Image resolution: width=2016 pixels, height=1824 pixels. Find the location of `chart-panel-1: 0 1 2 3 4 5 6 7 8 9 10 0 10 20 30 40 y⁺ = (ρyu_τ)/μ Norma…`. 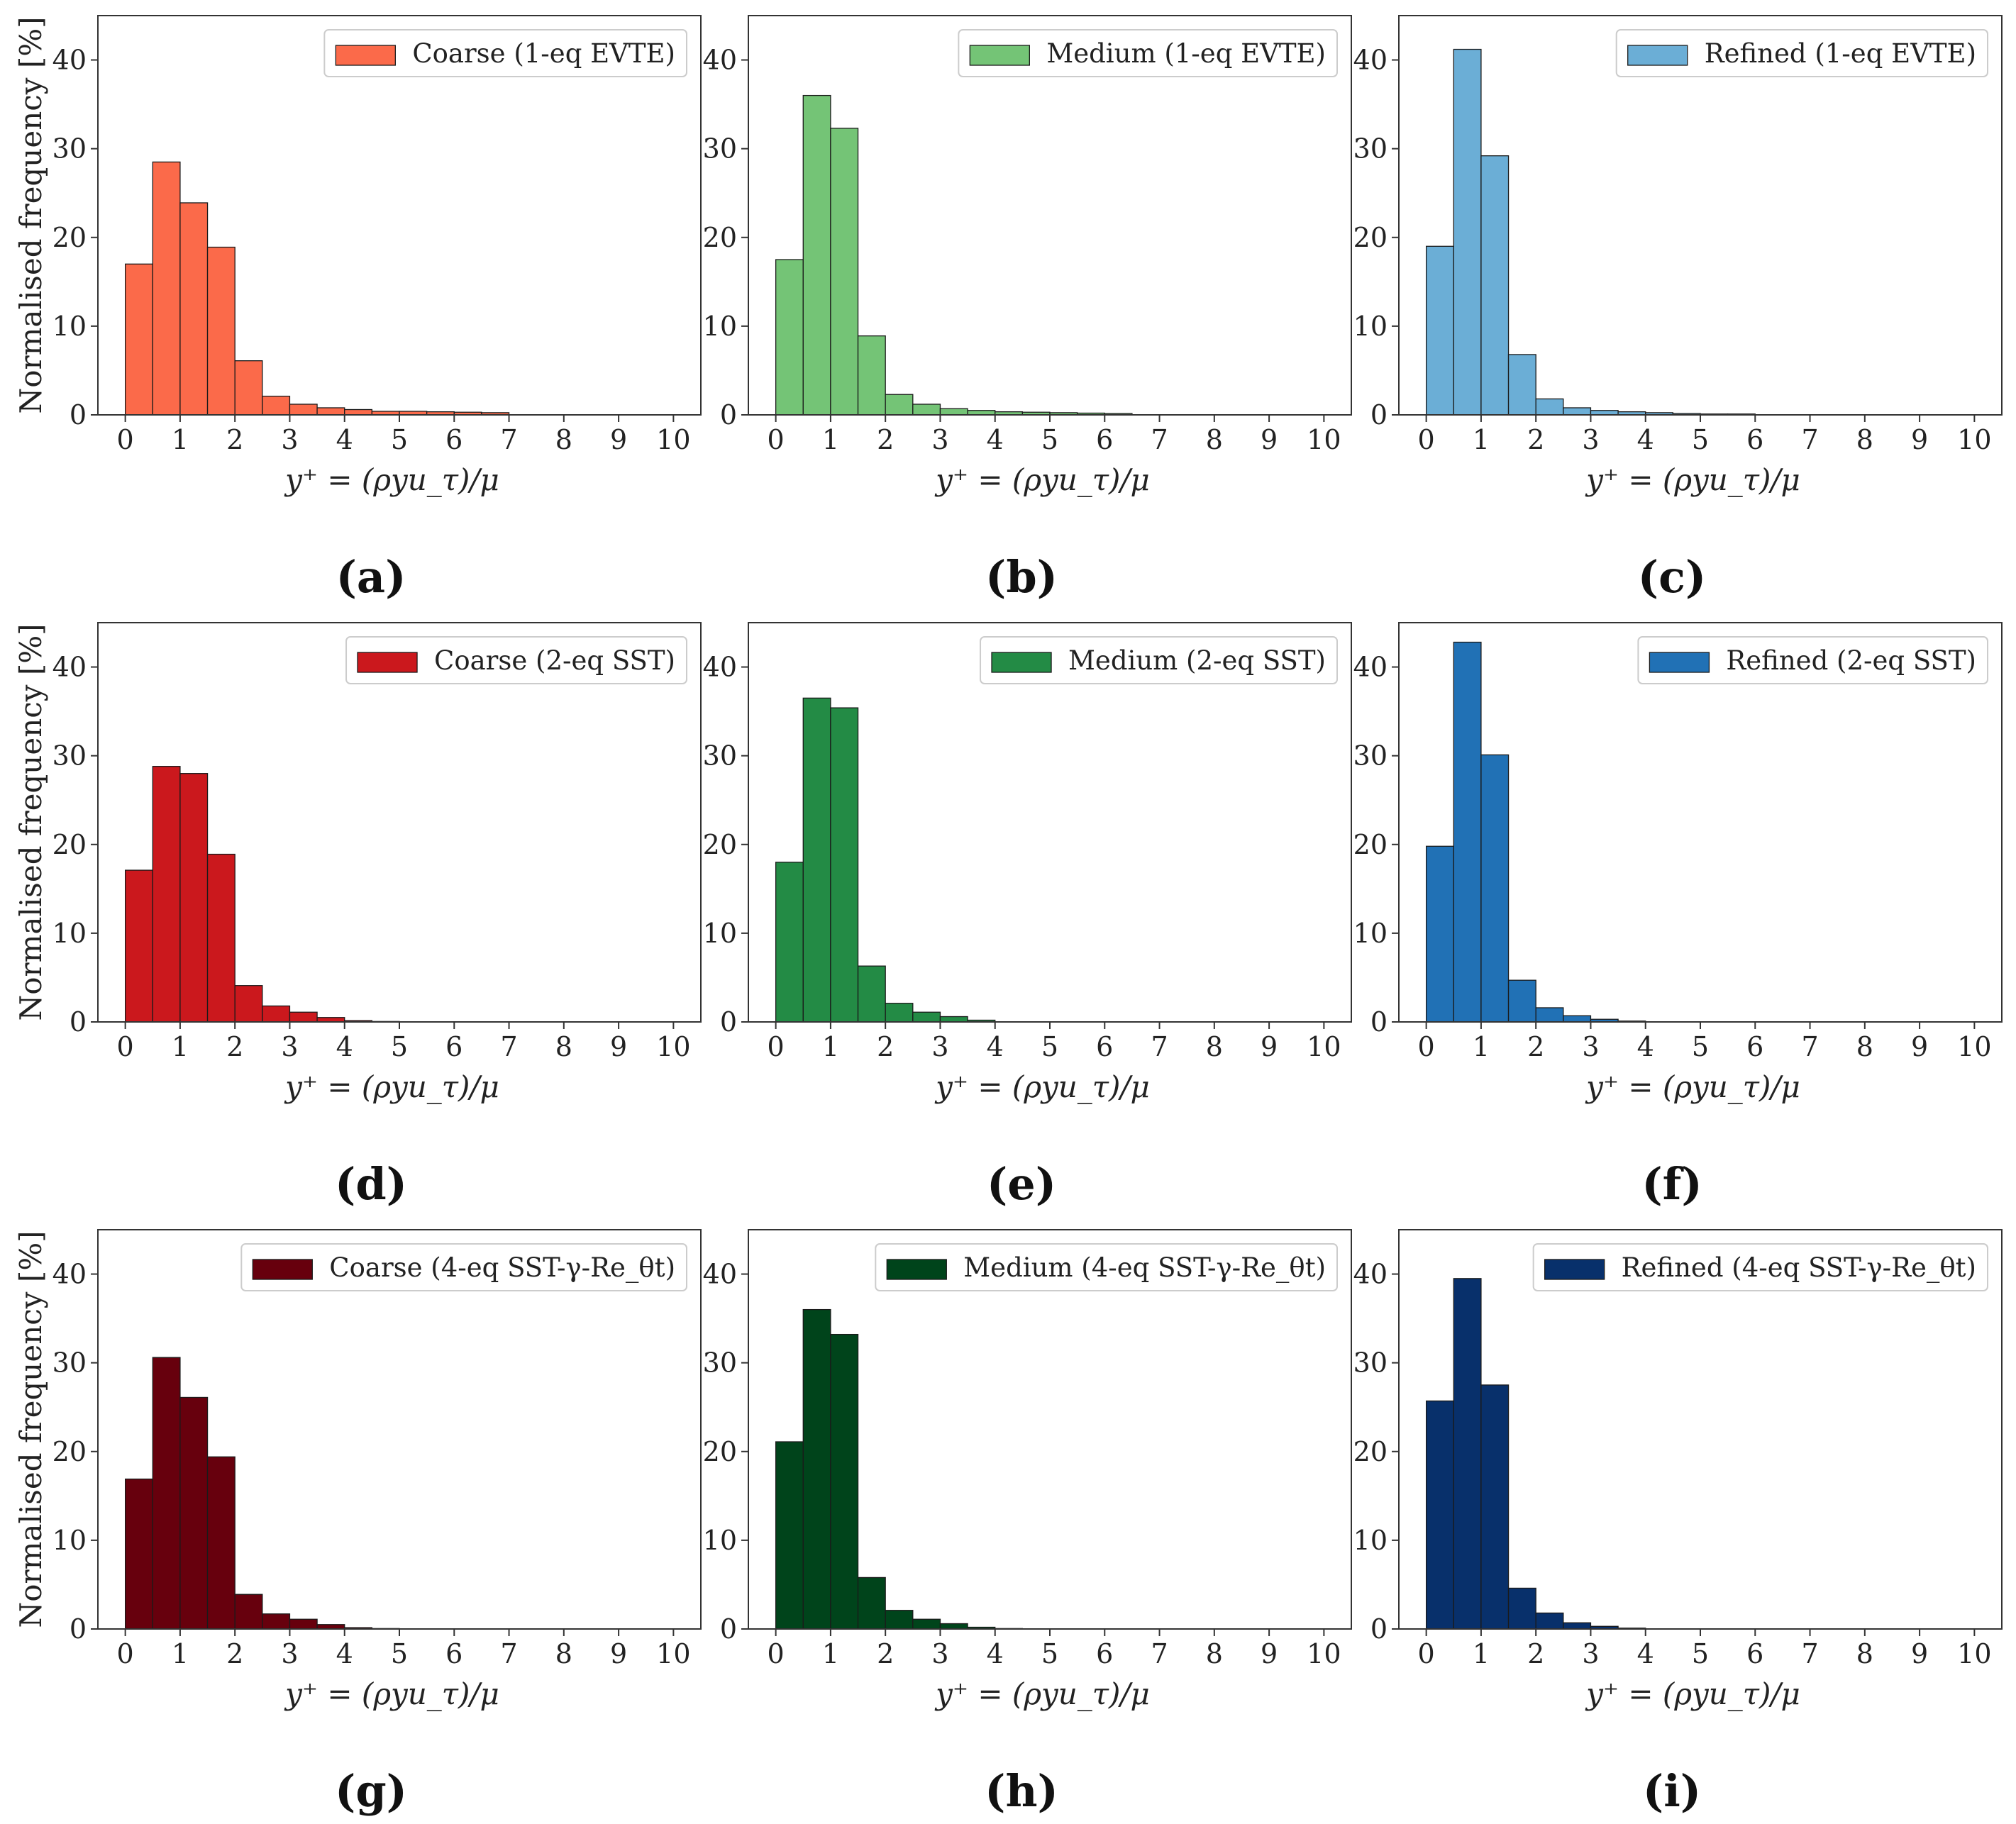

chart-panel-1: 0 1 2 3 4 5 6 7 8 9 10 0 10 20 30 40 y⁺ = (ρyu_τ)/μ Norma… is located at coordinates (357, 309).